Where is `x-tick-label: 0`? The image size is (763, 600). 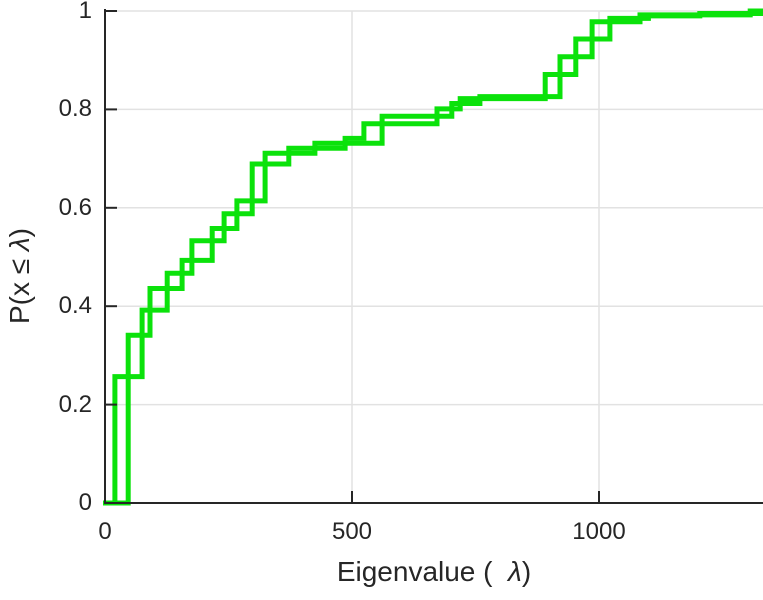 x-tick-label: 0 is located at coordinates (105, 531).